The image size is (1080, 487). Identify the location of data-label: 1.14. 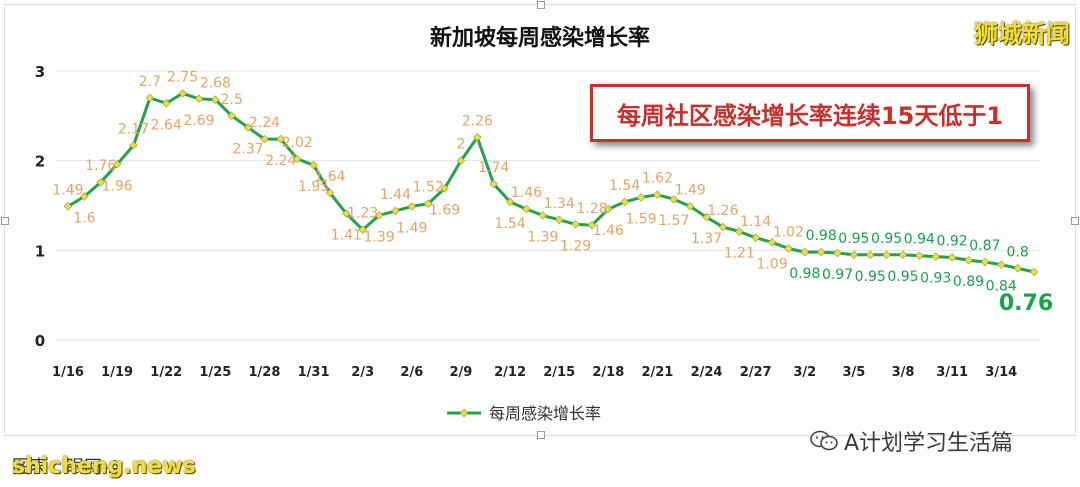
(755, 222).